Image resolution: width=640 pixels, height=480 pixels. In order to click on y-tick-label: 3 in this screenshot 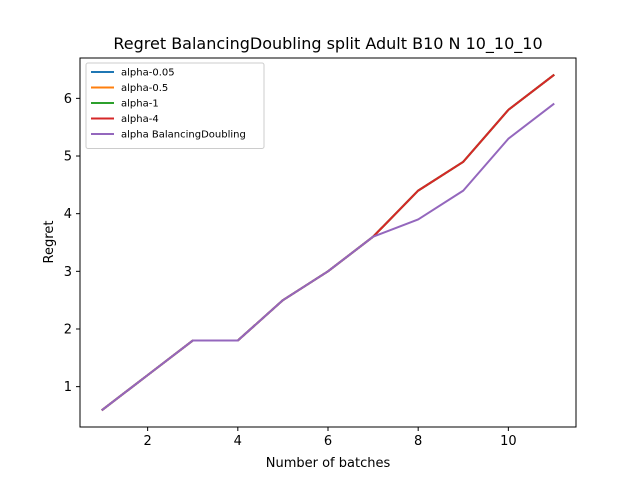, I will do `click(68, 272)`.